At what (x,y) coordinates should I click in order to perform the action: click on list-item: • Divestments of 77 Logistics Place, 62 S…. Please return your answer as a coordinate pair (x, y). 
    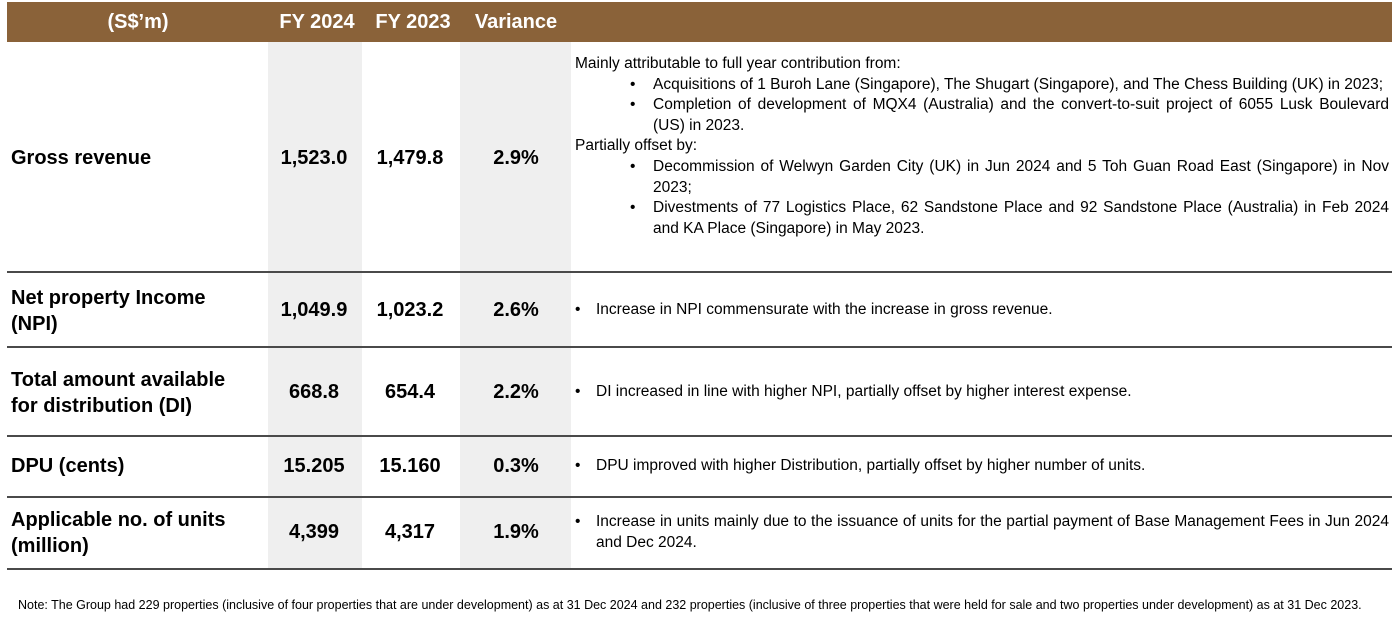
    Looking at the image, I should click on (1009, 218).